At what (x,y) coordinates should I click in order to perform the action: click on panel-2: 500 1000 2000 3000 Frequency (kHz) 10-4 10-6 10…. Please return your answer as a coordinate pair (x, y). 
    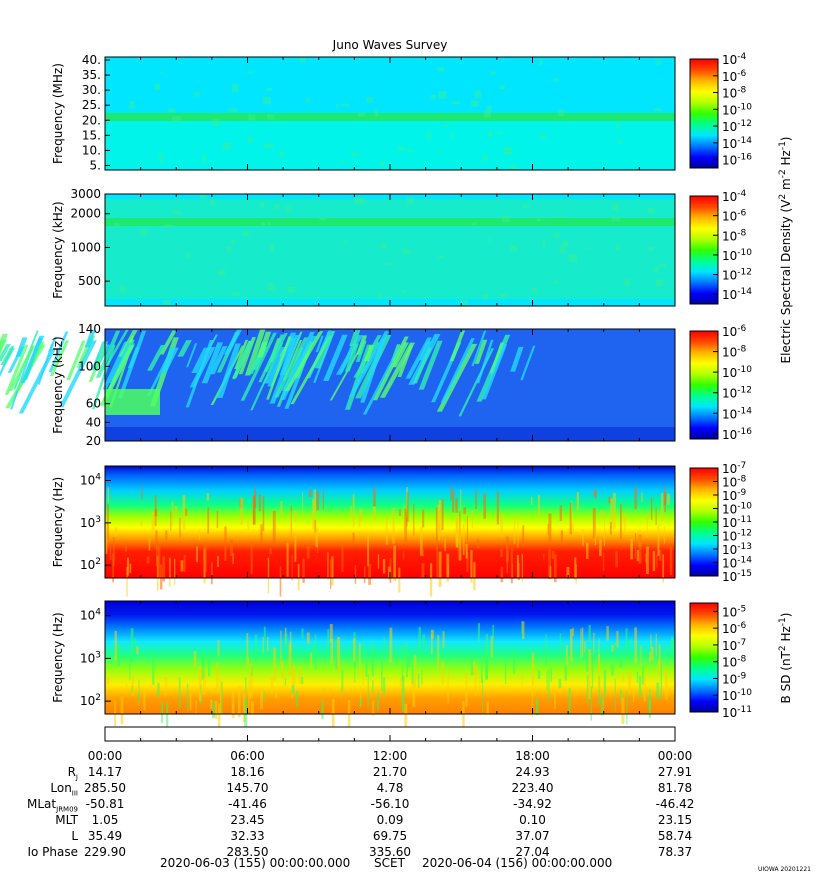
    Looking at the image, I should click on (401, 247).